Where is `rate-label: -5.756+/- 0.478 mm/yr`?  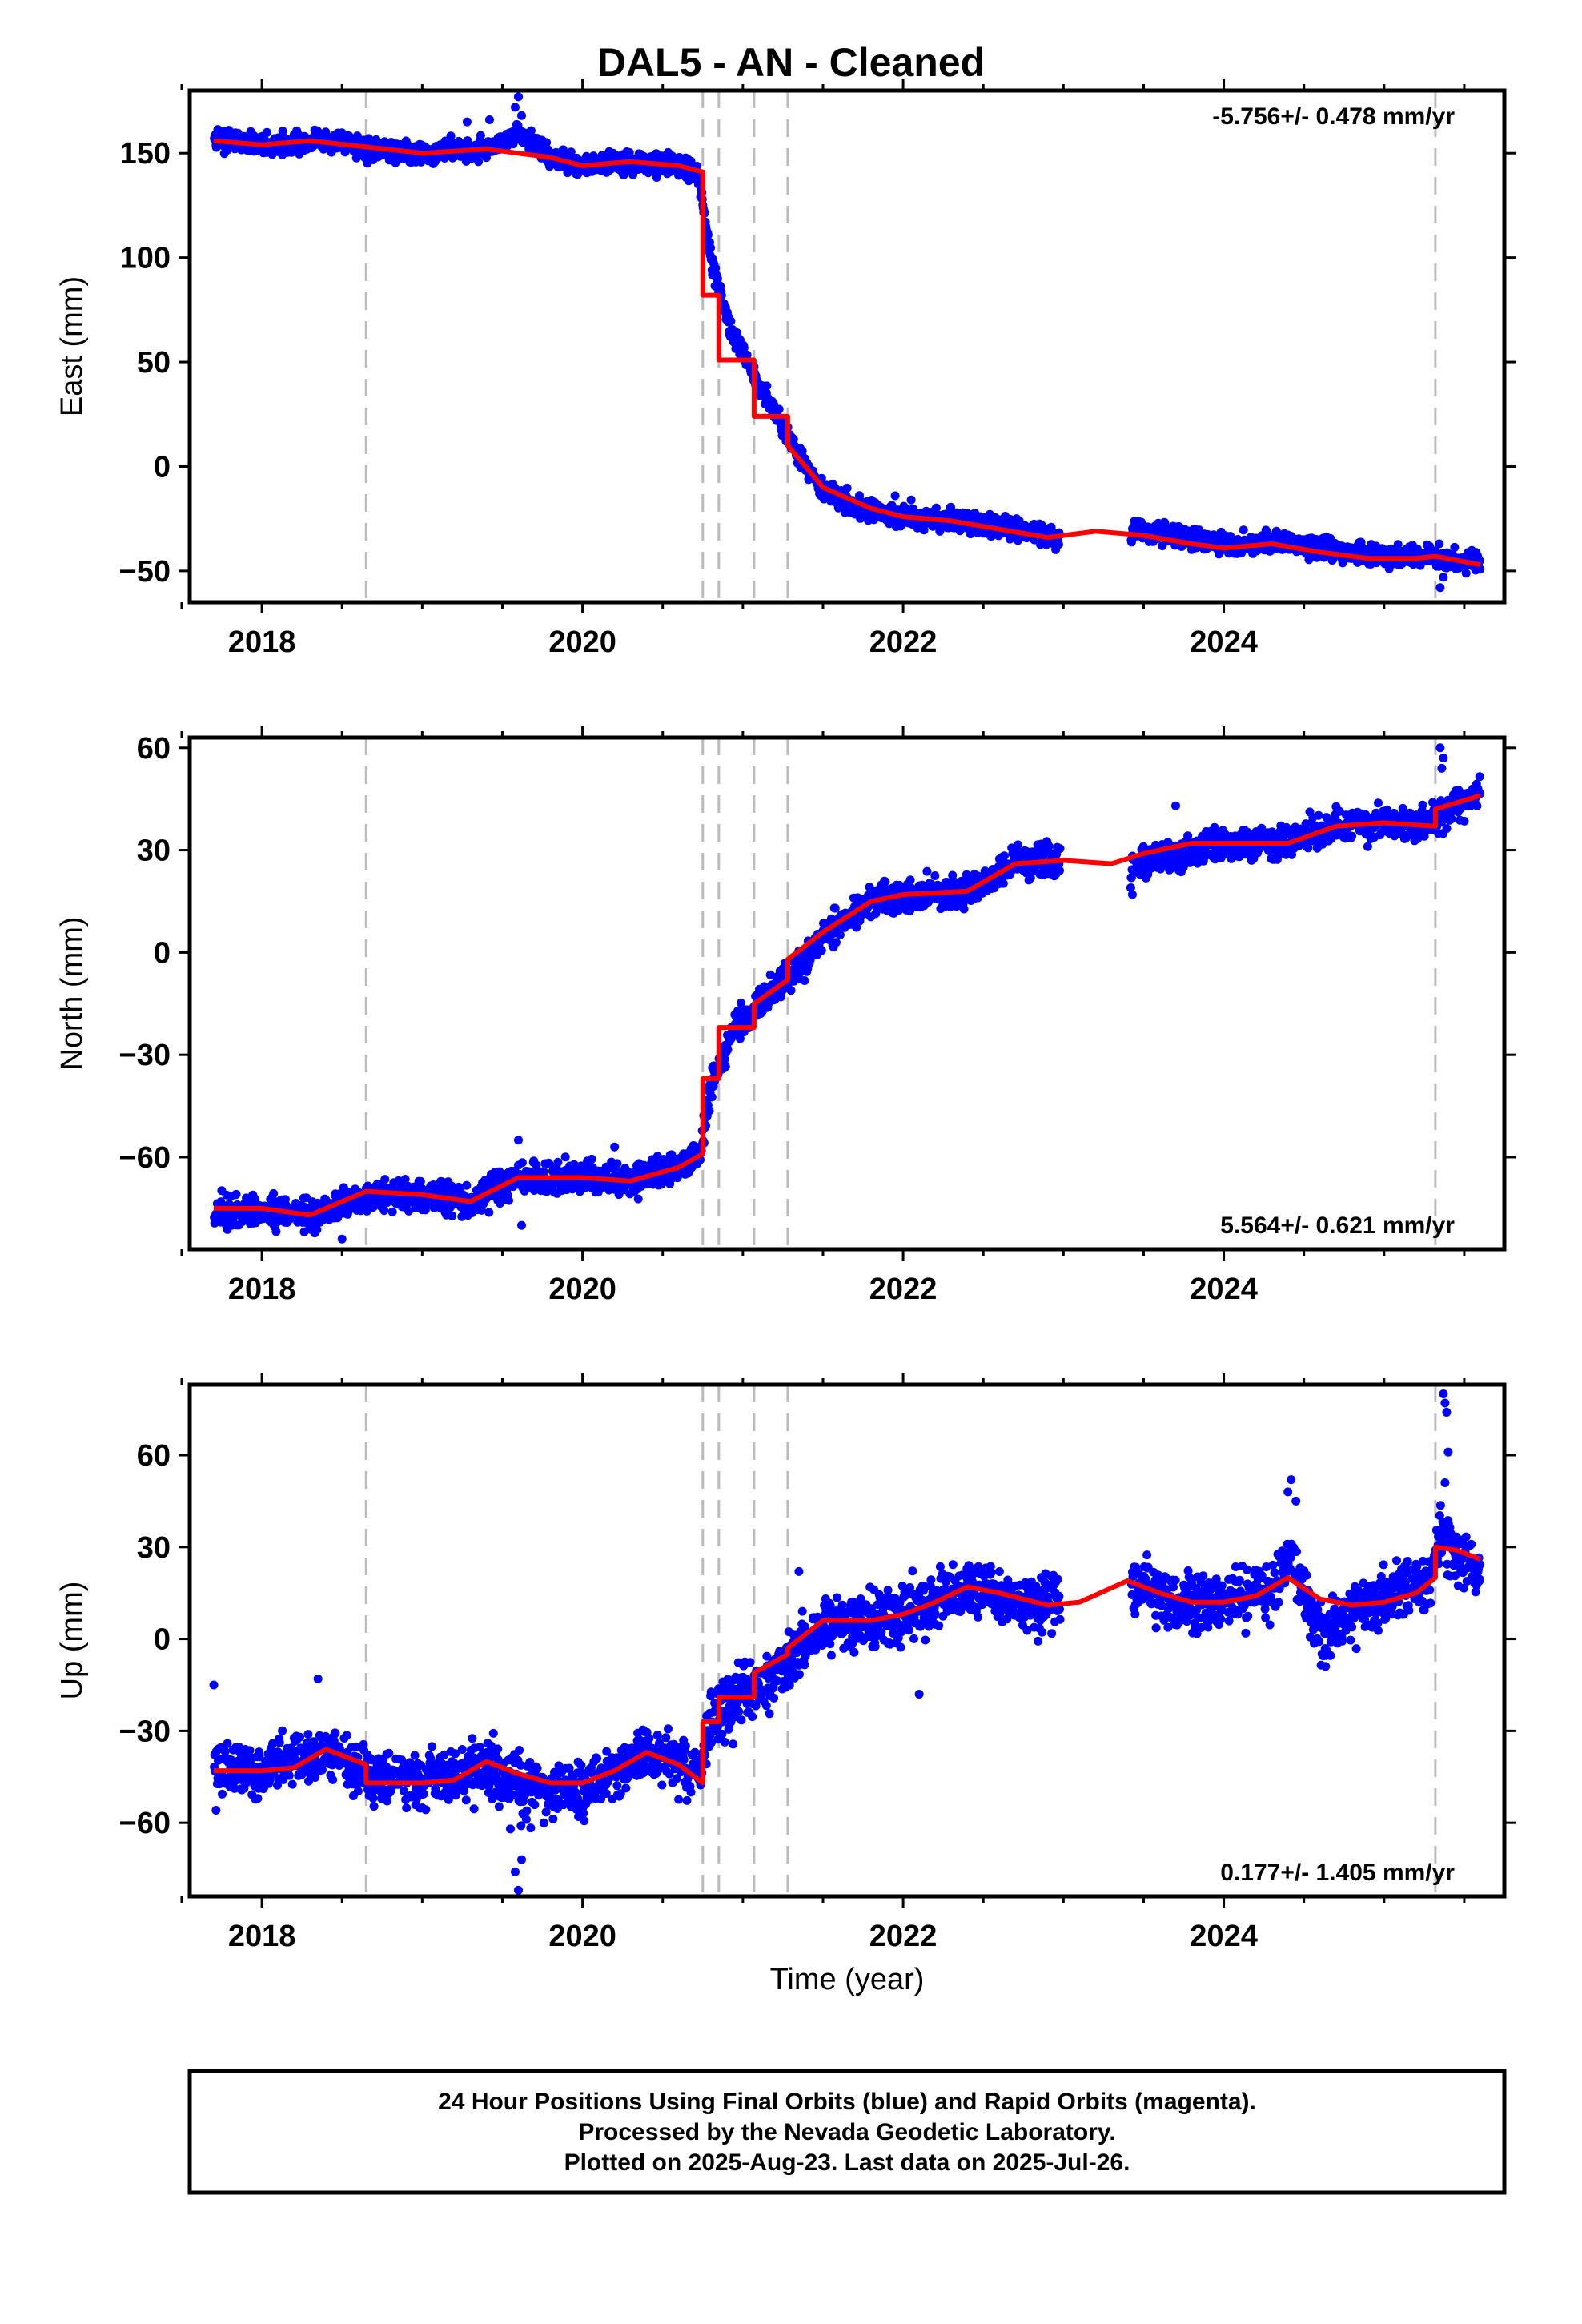
rate-label: -5.756+/- 0.478 mm/yr is located at coordinates (1333, 116).